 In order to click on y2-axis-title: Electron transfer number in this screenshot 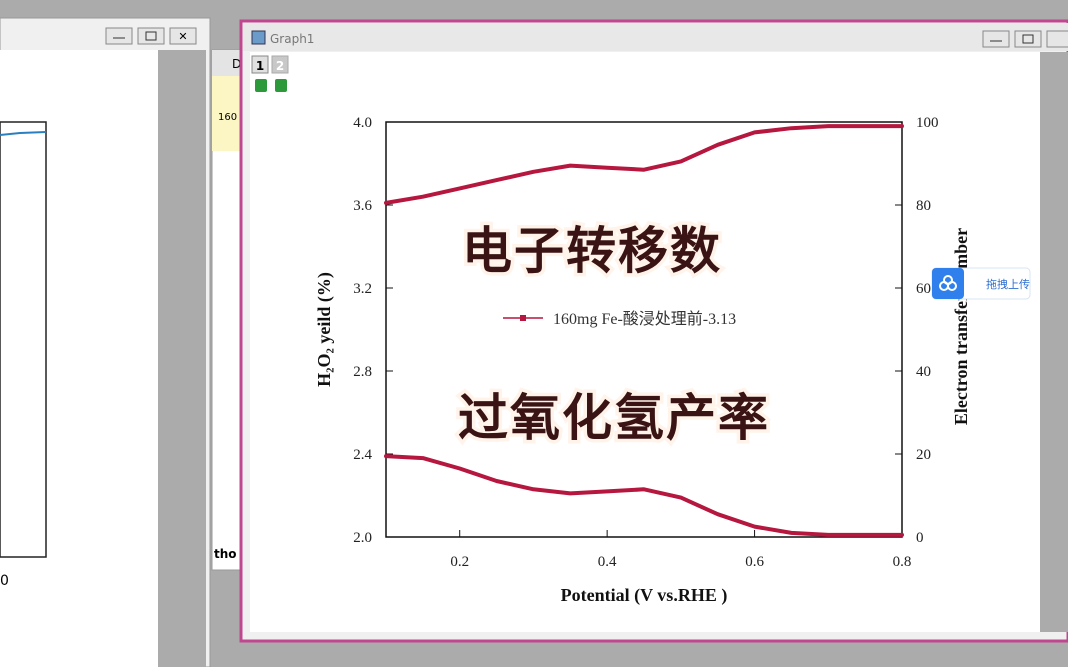, I will do `click(961, 326)`.